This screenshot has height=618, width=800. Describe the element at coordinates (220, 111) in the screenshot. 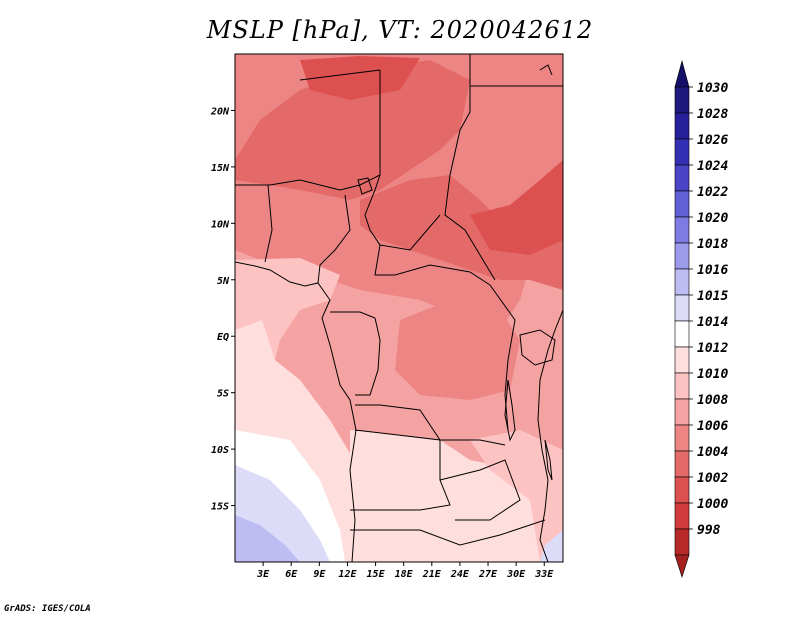

I see `lat-tick-label: 20N` at that location.